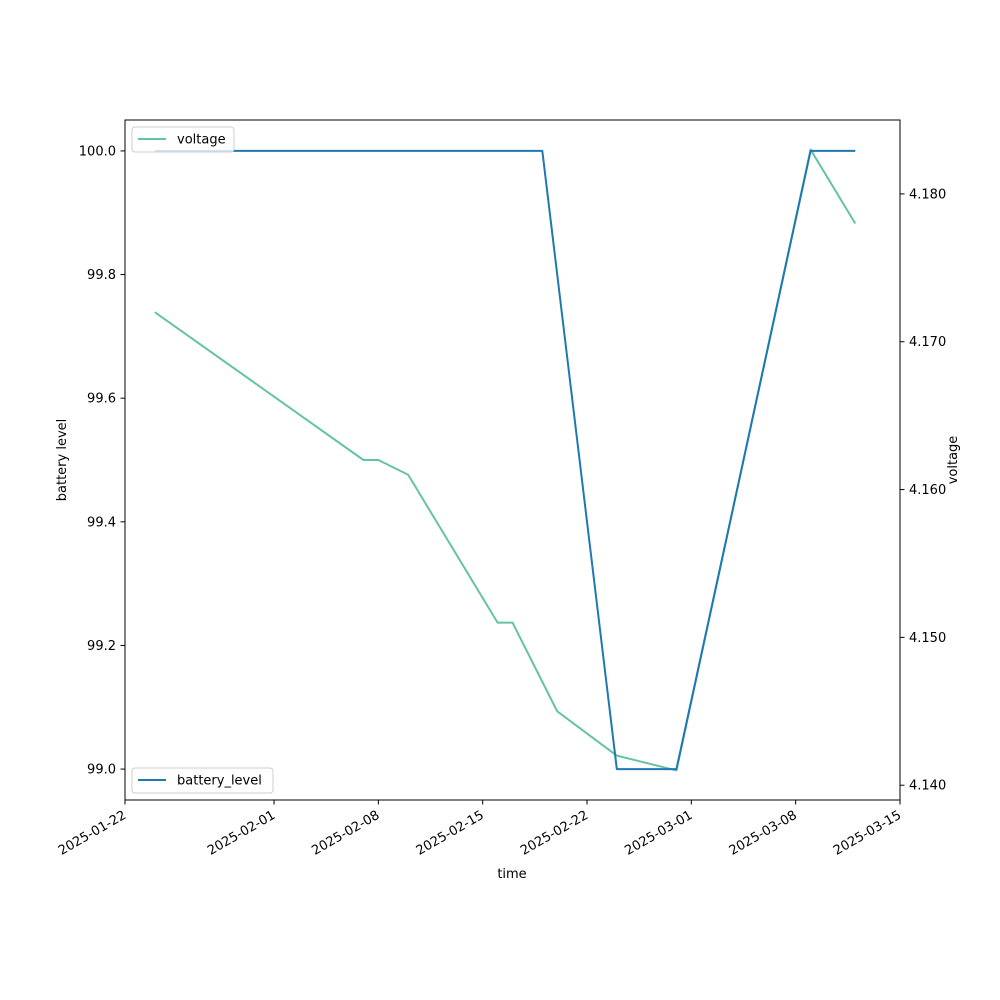 This screenshot has height=1000, width=1000. I want to click on y-left-tick-label: 99.6, so click(101, 399).